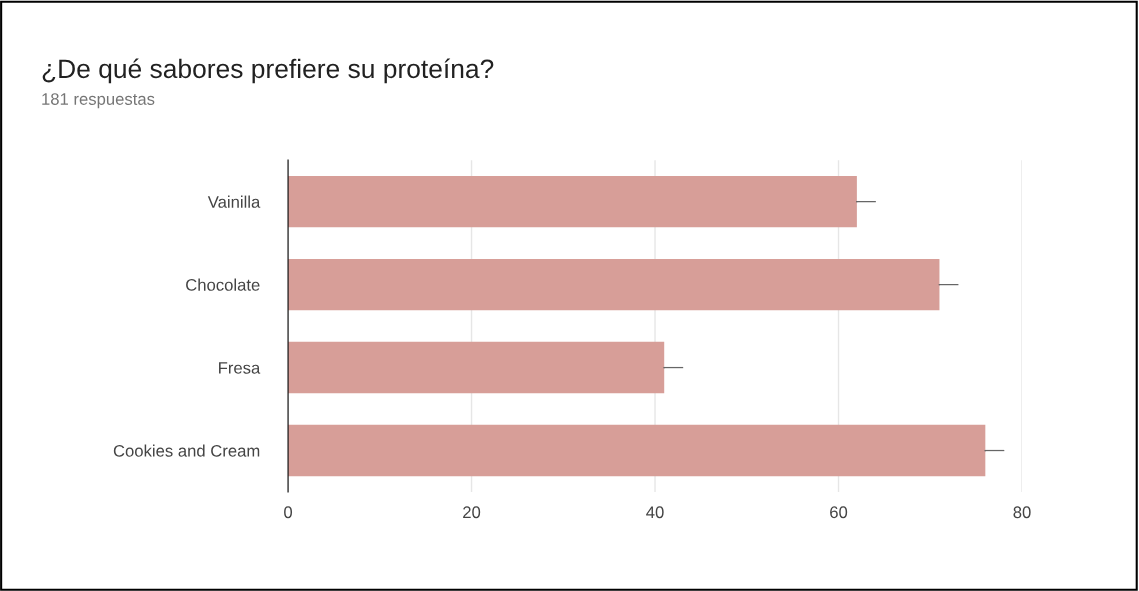 This screenshot has height=591, width=1139. What do you see at coordinates (240, 368) in the screenshot?
I see `y-tick-label: Fresa` at bounding box center [240, 368].